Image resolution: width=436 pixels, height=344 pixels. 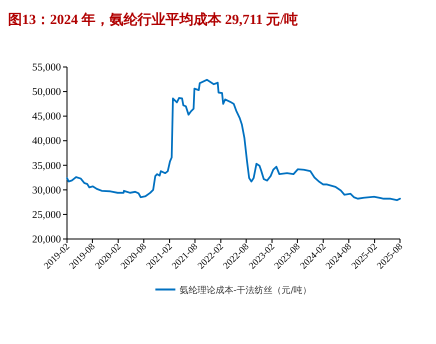 I want to click on y-tick-label: 20,000, so click(x=46, y=240).